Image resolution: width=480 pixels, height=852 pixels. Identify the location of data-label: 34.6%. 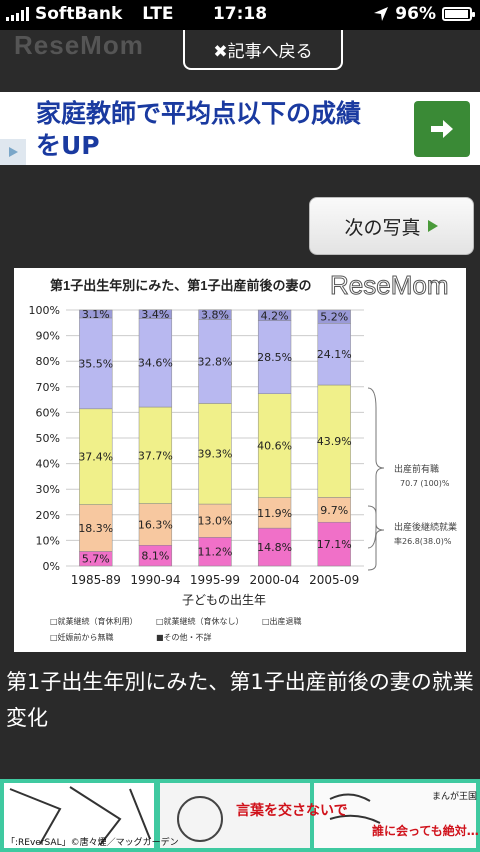
(155, 363).